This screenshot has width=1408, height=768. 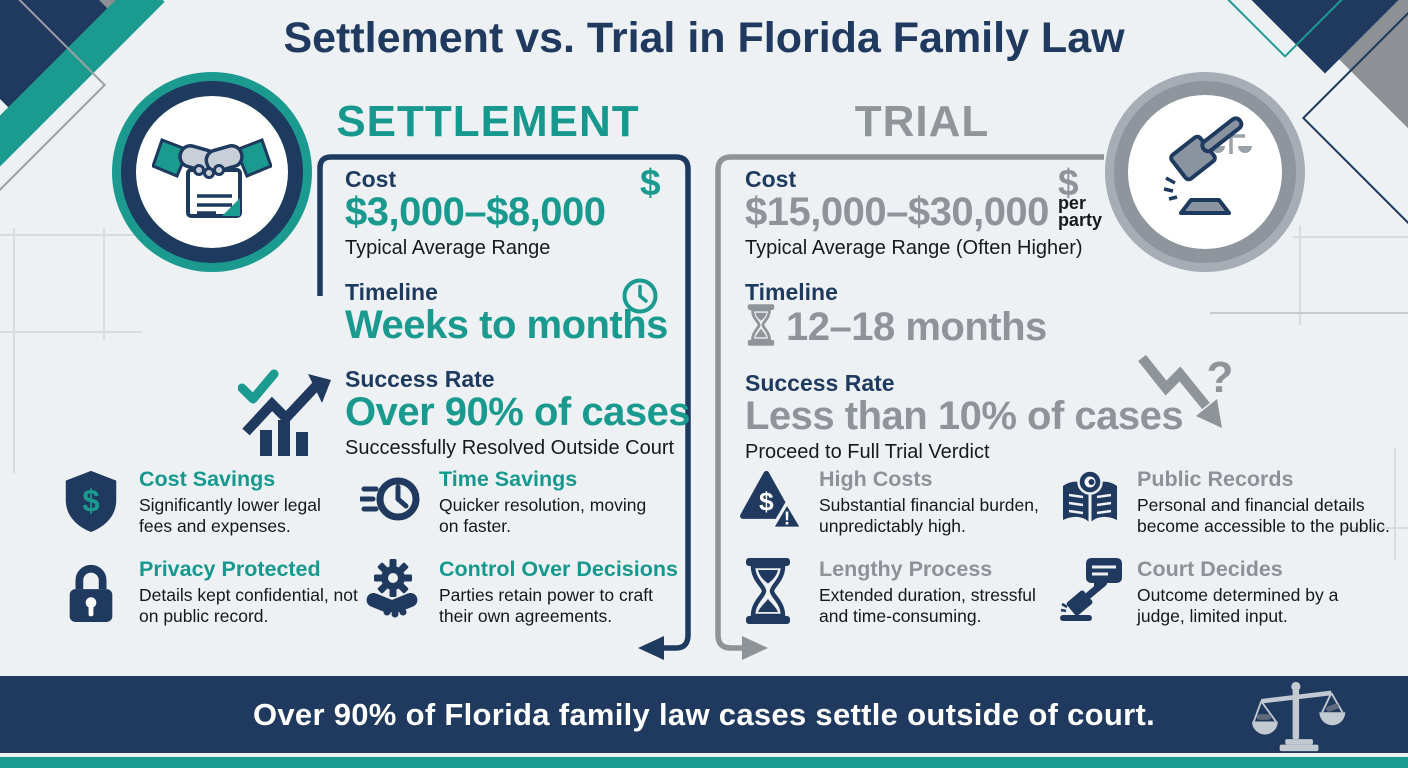 I want to click on gavel-speech-icon, so click(x=1090, y=593).